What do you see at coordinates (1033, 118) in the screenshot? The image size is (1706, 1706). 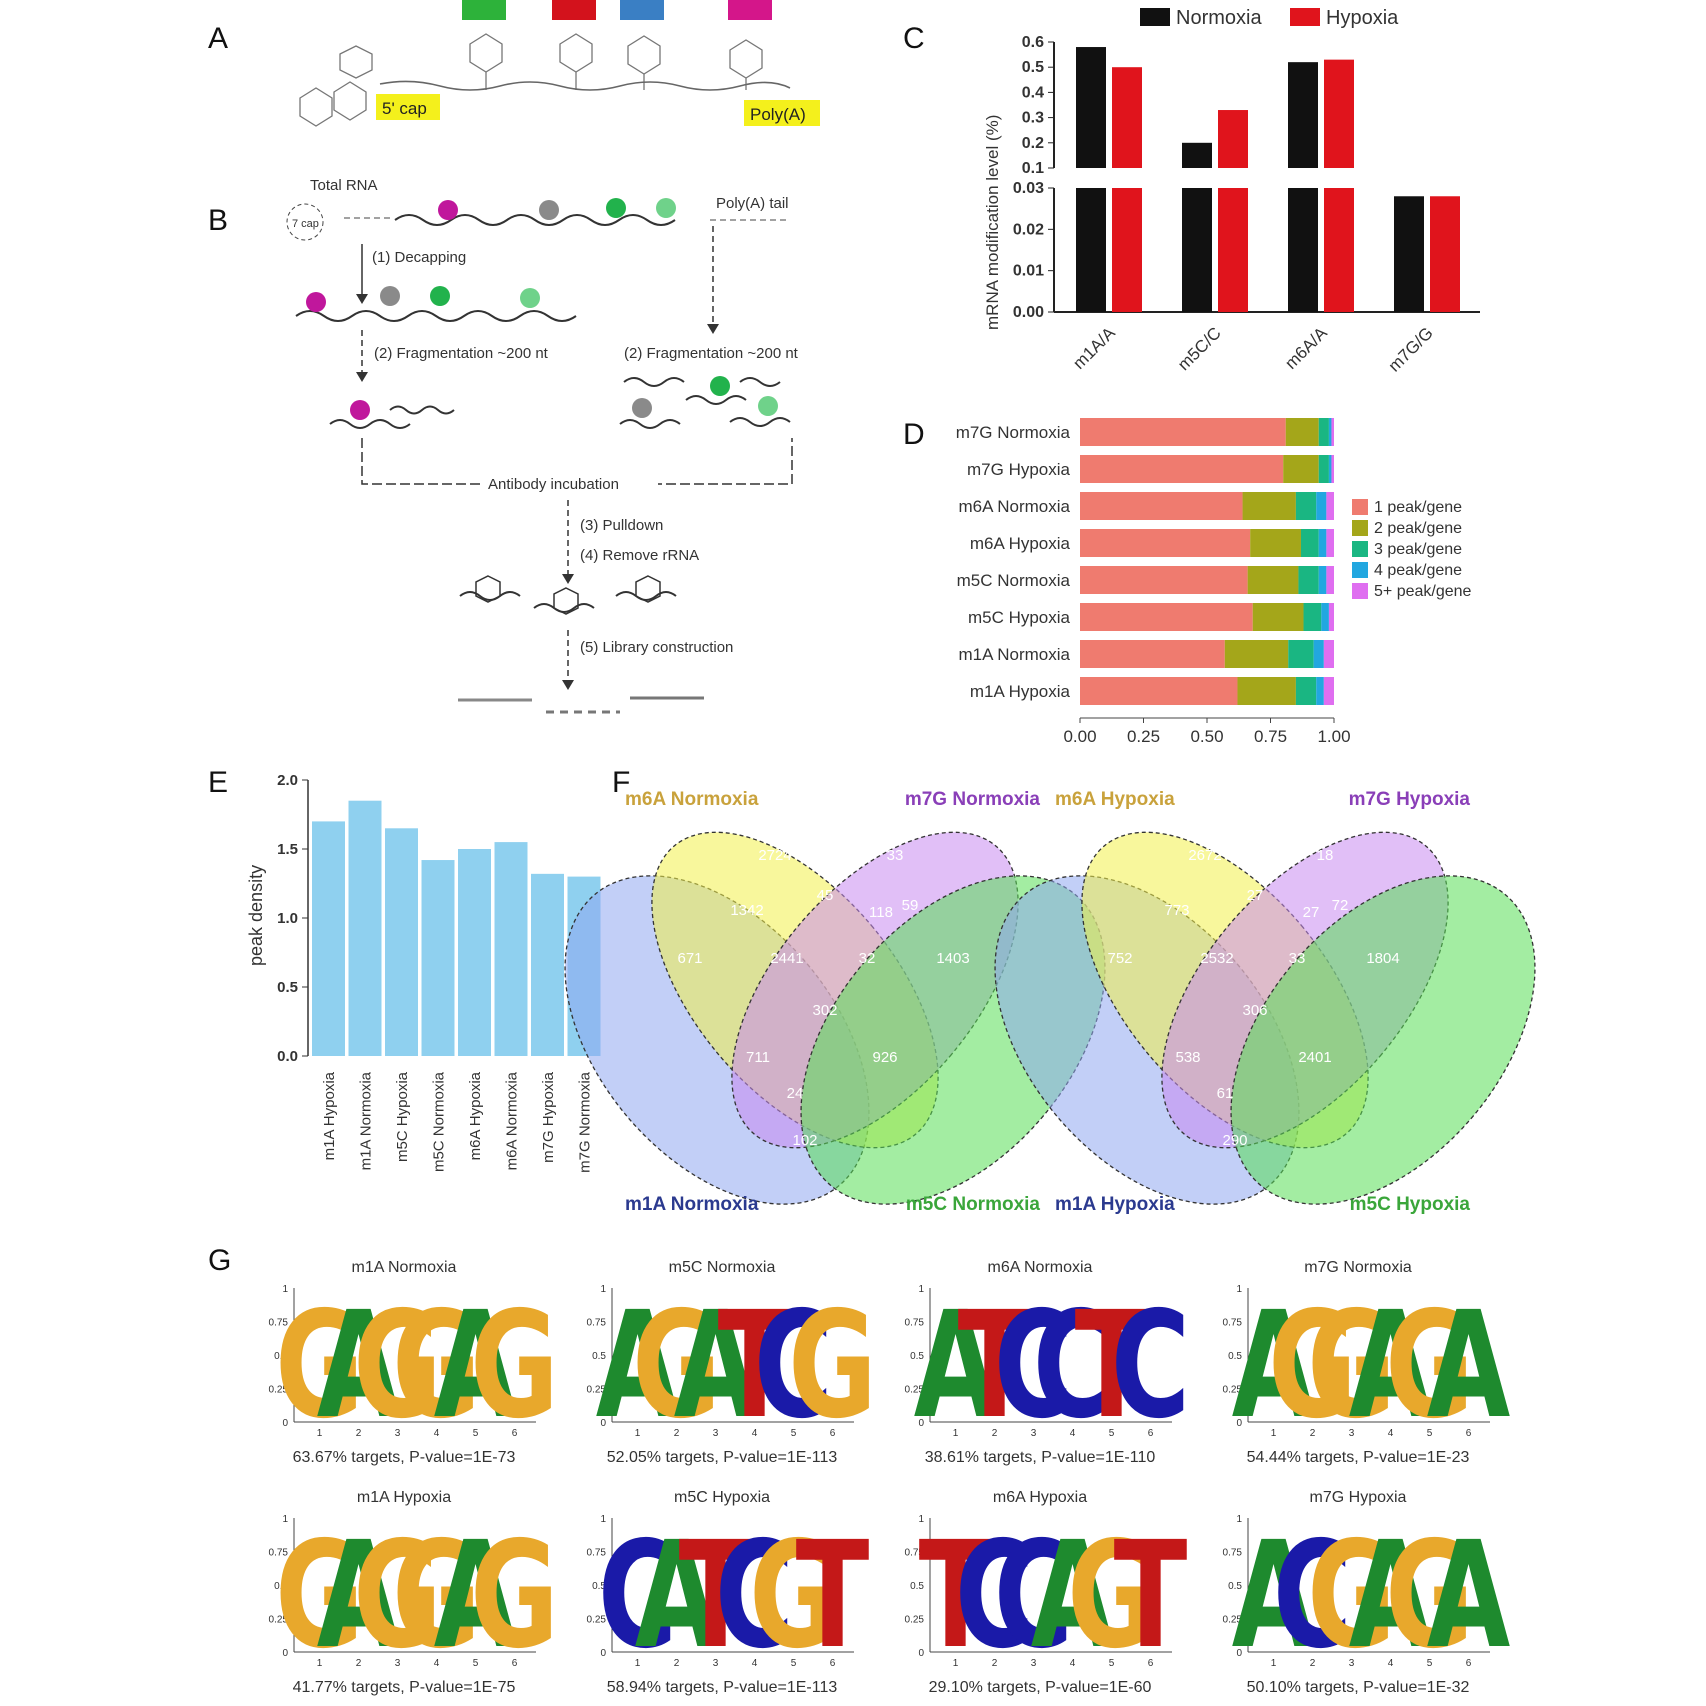 I see `c-upper-tick-label: 0.3` at bounding box center [1033, 118].